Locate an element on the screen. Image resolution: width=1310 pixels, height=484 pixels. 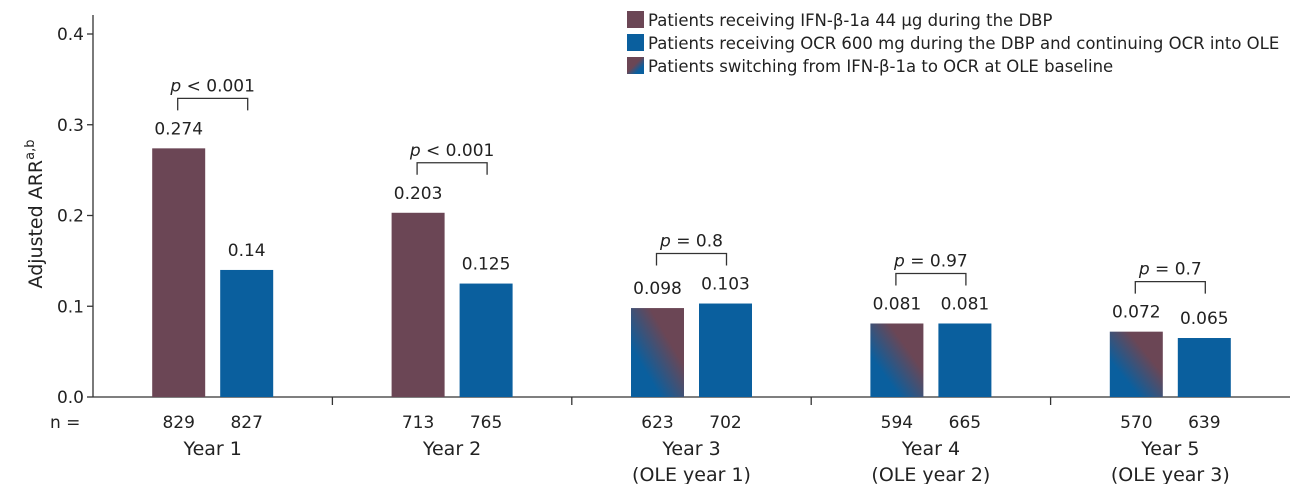
n-count-label: 639 is located at coordinates (1204, 423).